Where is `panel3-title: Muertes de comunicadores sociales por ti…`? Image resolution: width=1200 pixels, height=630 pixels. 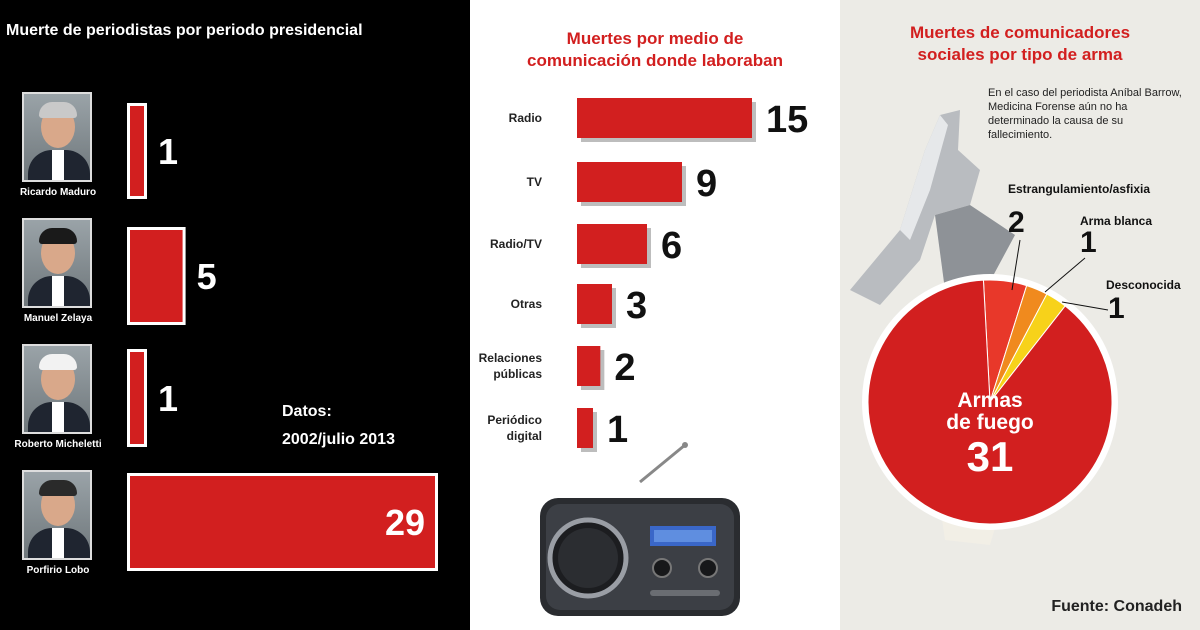 panel3-title: Muertes de comunicadores sociales por ti… is located at coordinates (1020, 44).